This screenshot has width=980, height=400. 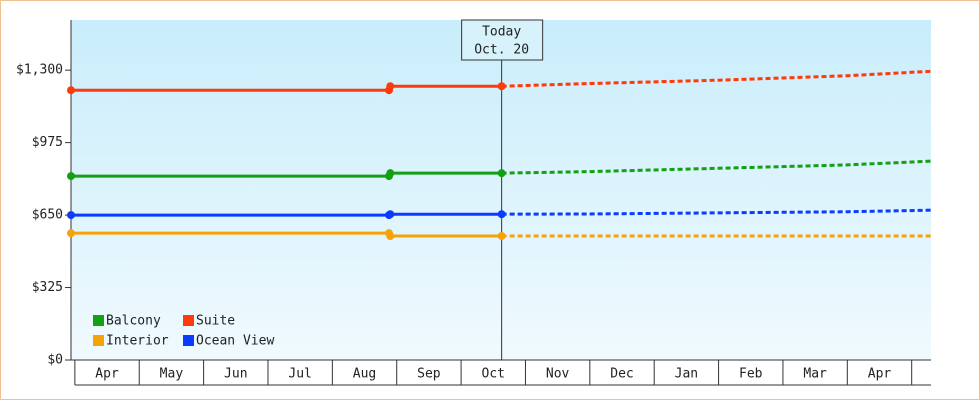 I want to click on x-tick-label: Oct, so click(x=493, y=374).